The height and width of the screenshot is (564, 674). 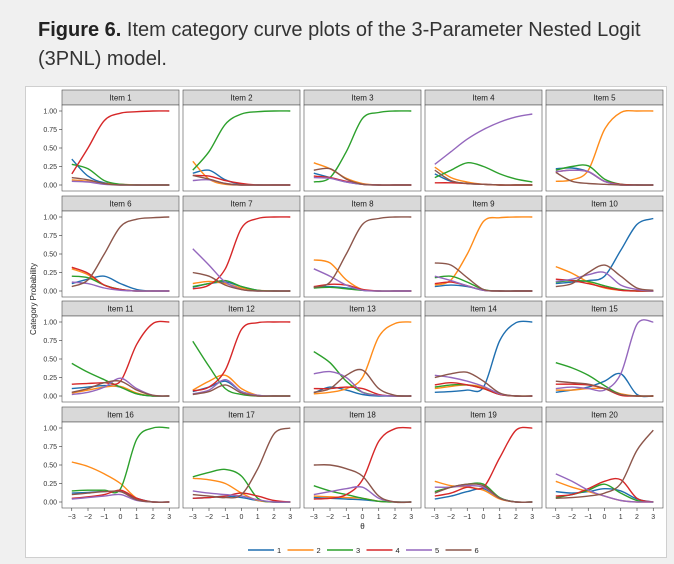 I want to click on panel-7: Item 7, so click(x=241, y=246).